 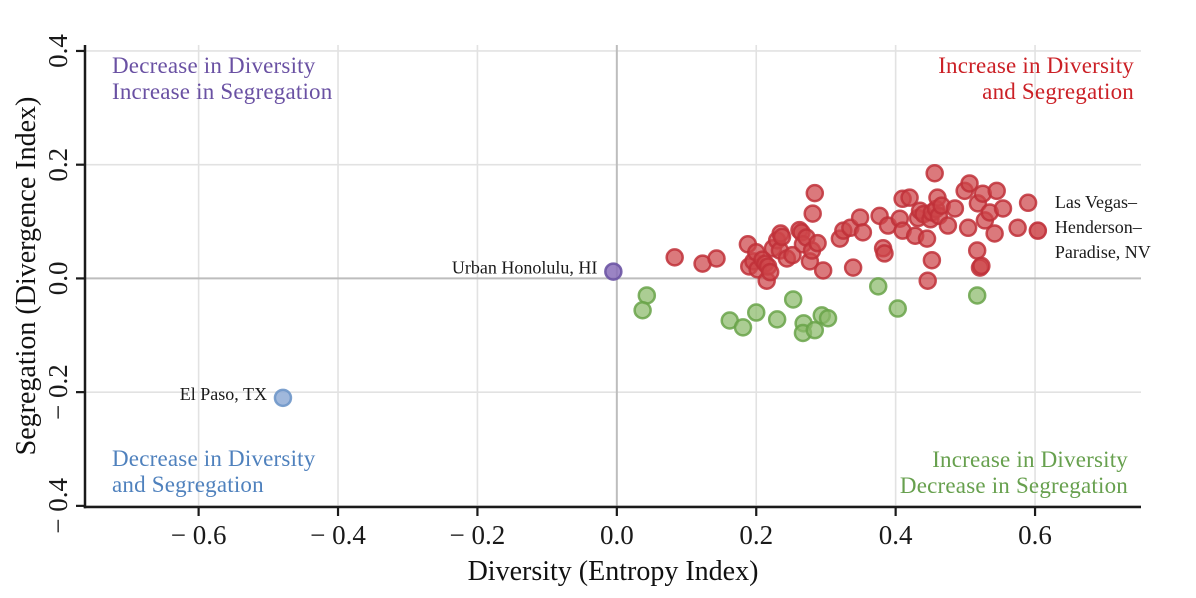 I want to click on y-tick-label: − 0.2, so click(x=58, y=392).